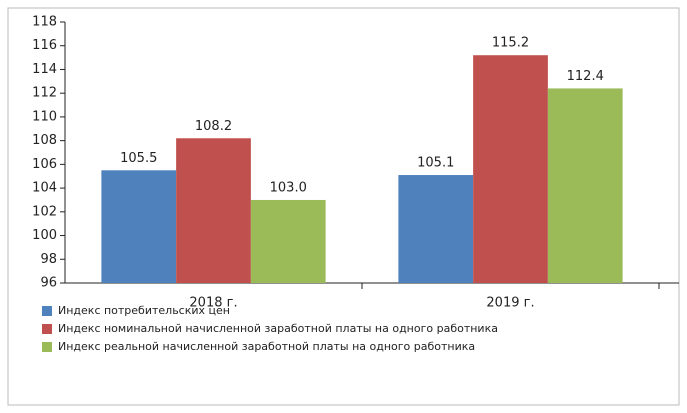 Image resolution: width=687 pixels, height=413 pixels. I want to click on y-tick-label: 104, so click(44, 188).